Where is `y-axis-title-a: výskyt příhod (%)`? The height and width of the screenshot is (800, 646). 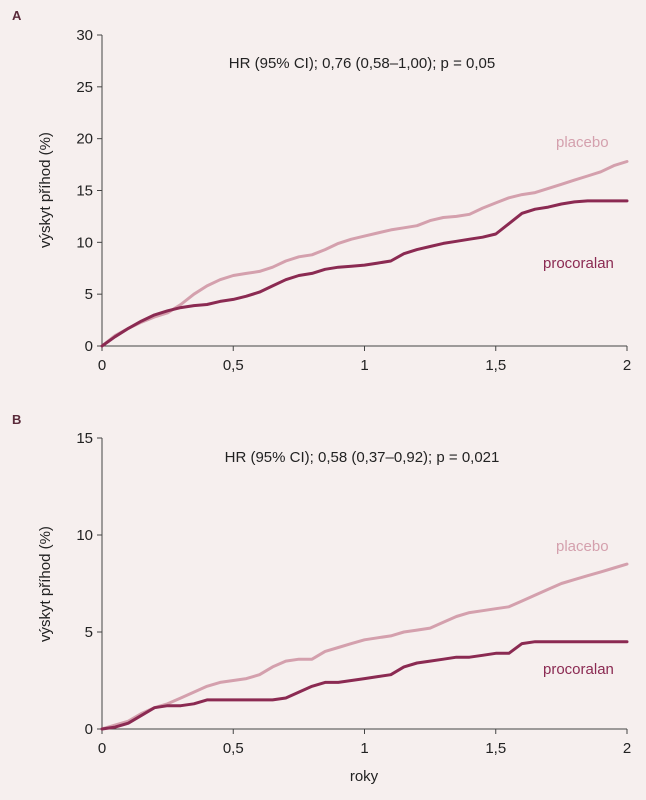
y-axis-title-a: výskyt příhod (%) is located at coordinates (45, 190).